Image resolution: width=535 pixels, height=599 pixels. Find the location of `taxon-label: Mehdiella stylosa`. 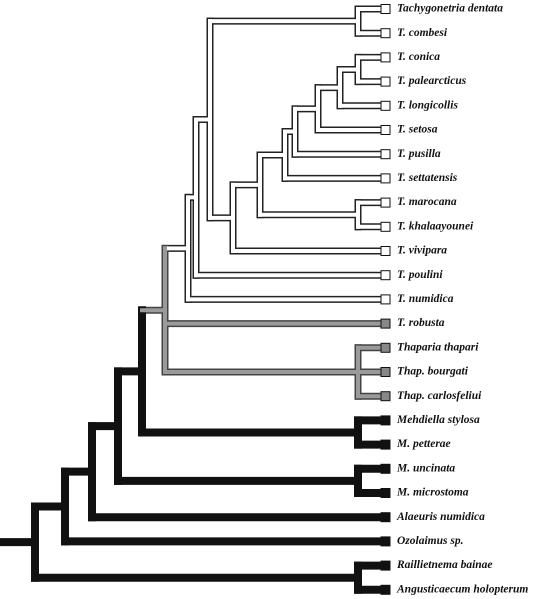

taxon-label: Mehdiella stylosa is located at coordinates (438, 420).